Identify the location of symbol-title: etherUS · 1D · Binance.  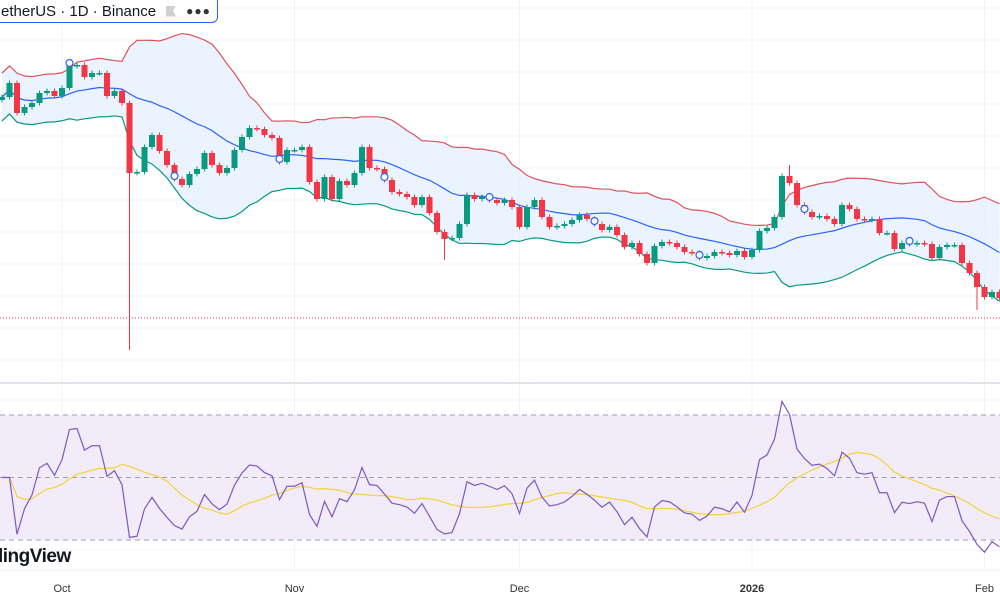
(79, 11).